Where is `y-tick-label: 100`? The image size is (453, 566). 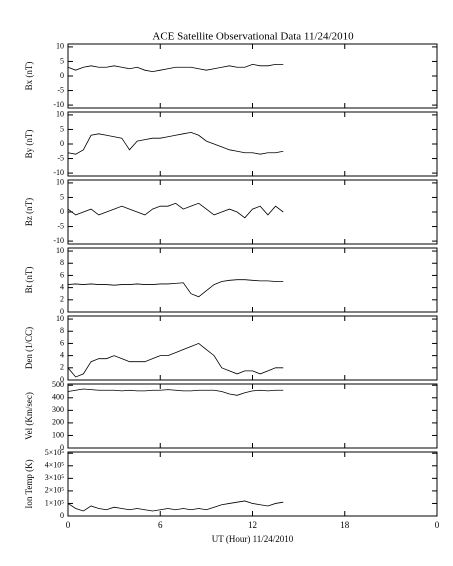 y-tick-label: 100 is located at coordinates (58, 434).